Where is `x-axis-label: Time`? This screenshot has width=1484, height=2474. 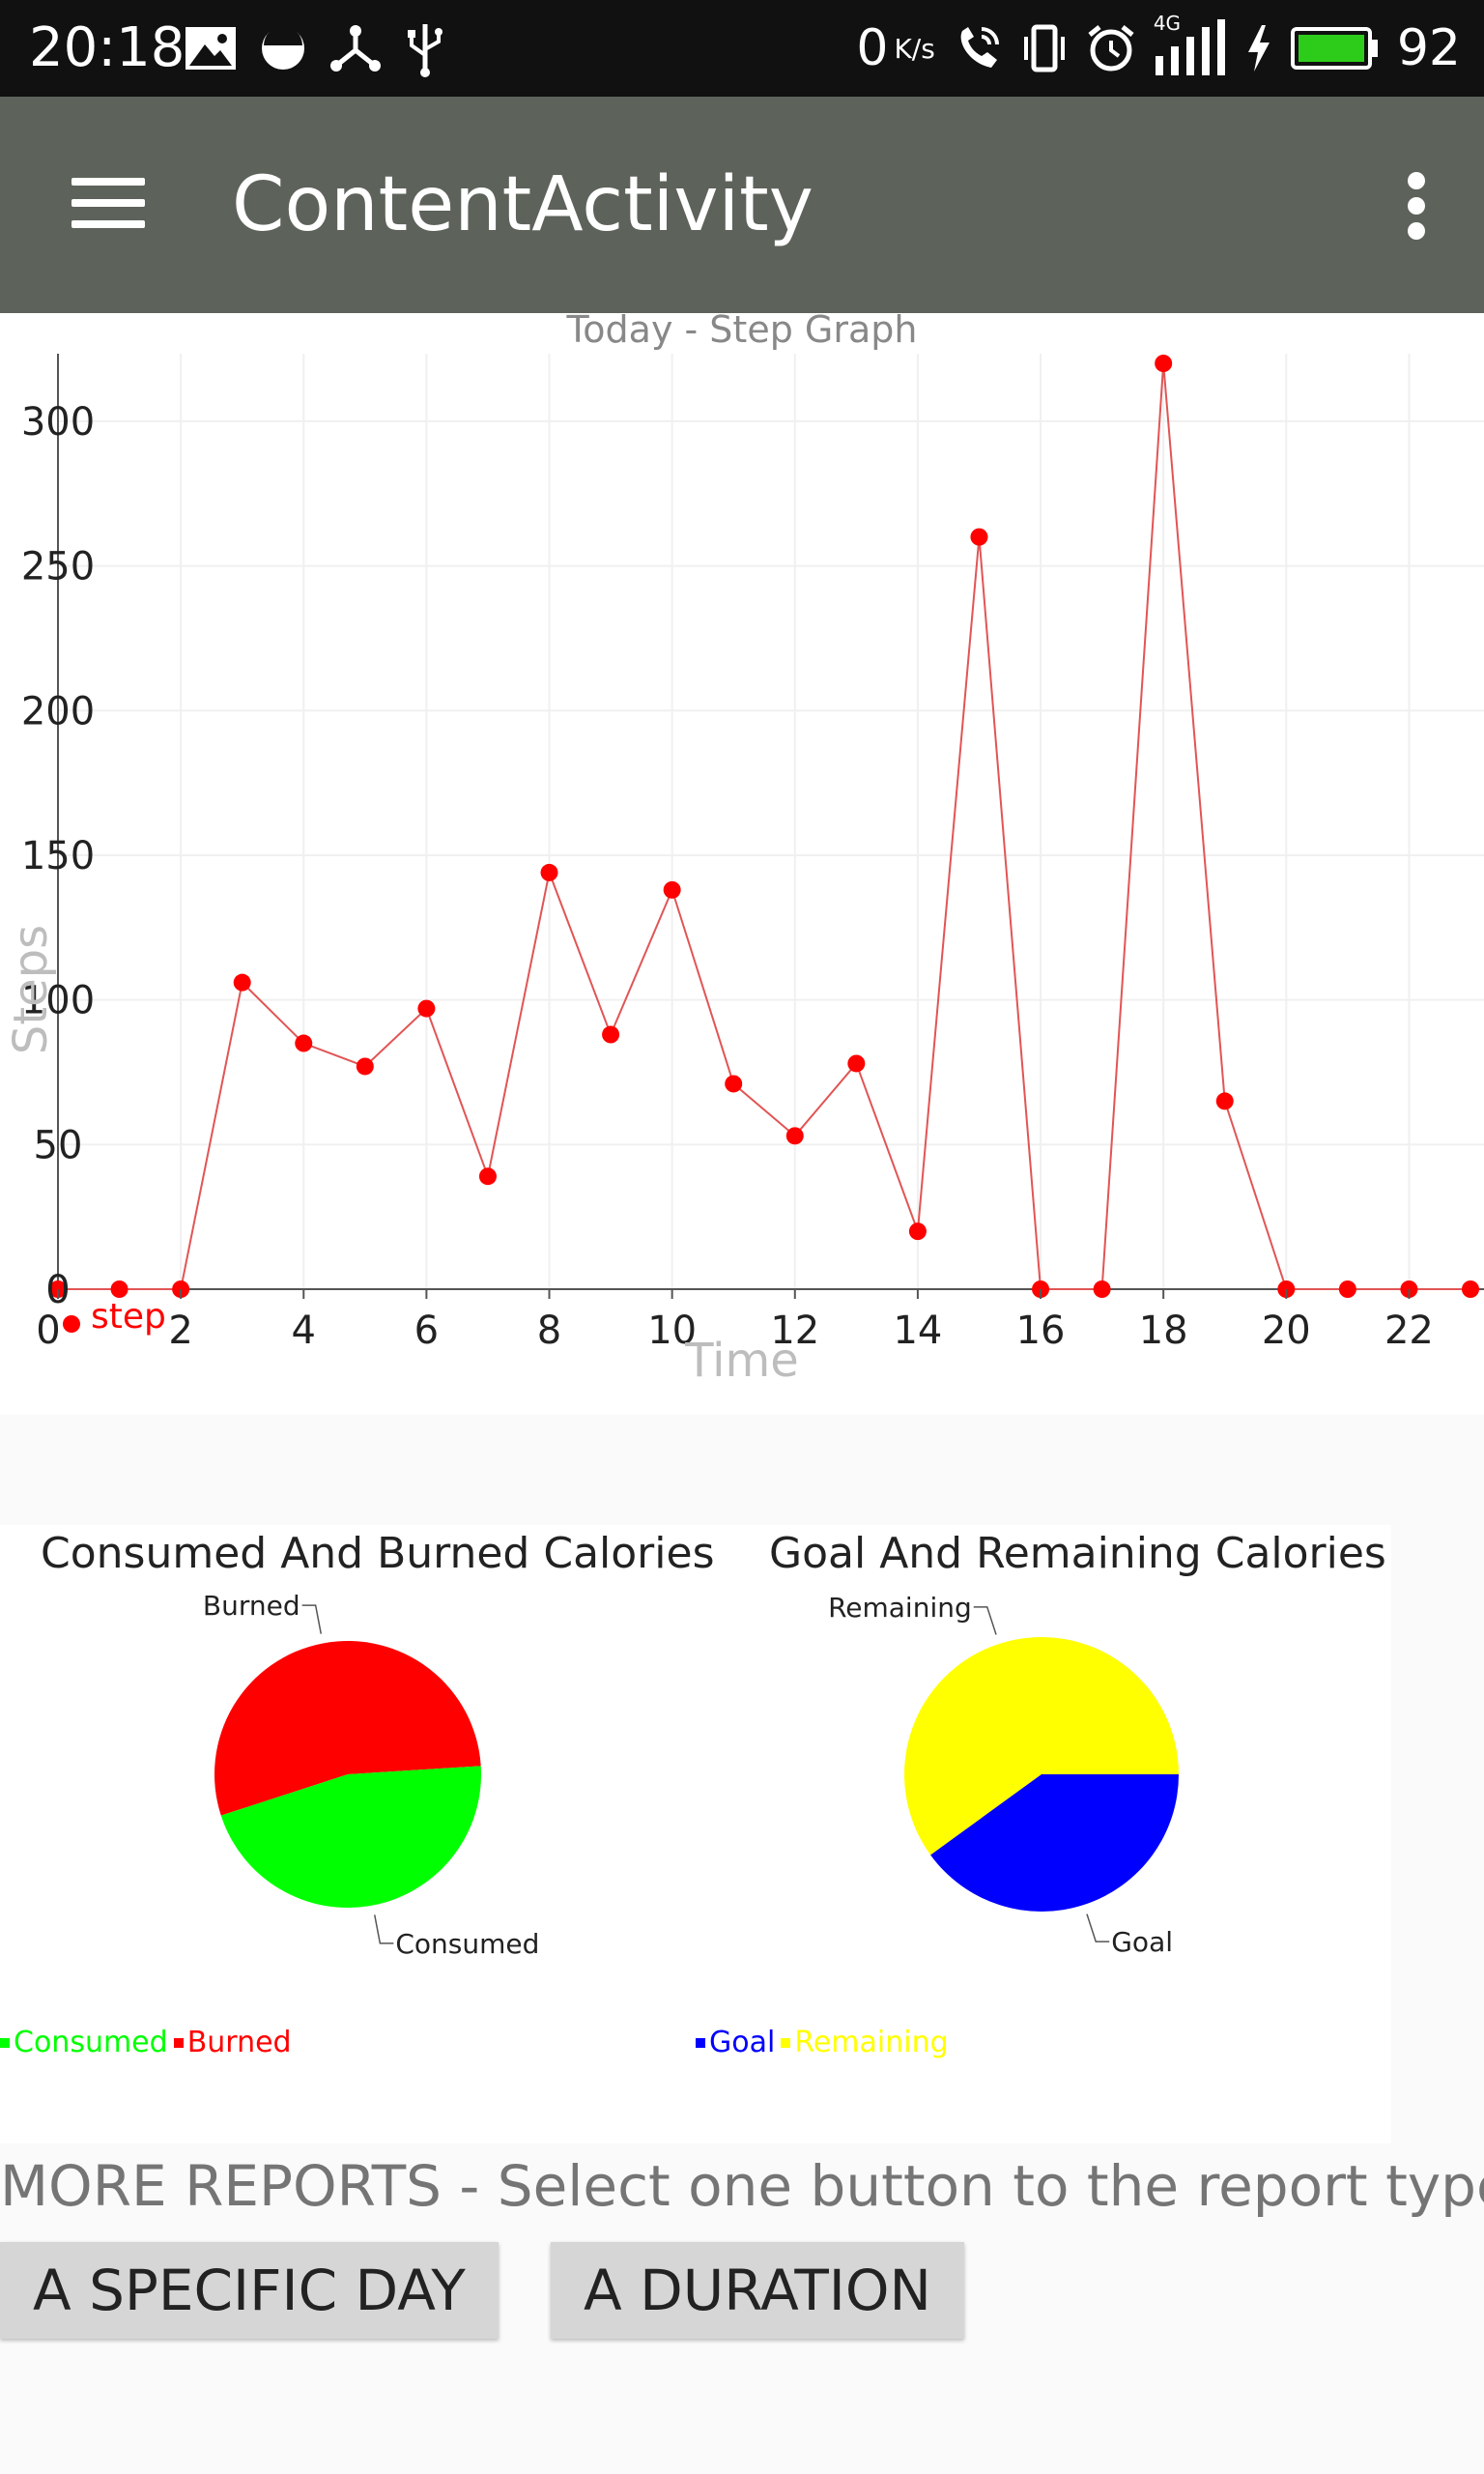
x-axis-label: Time is located at coordinates (741, 1361).